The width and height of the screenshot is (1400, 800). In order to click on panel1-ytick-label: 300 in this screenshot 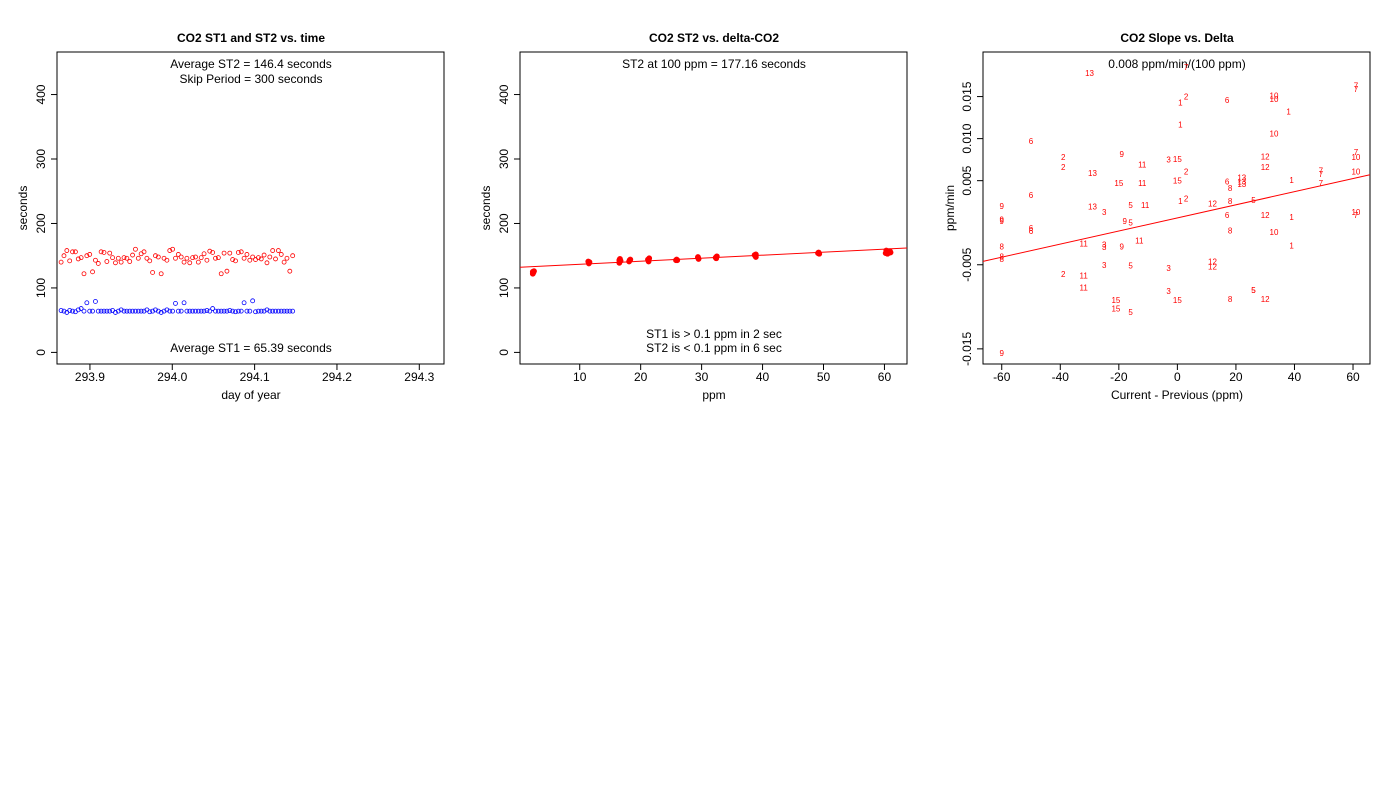, I will do `click(41, 159)`.